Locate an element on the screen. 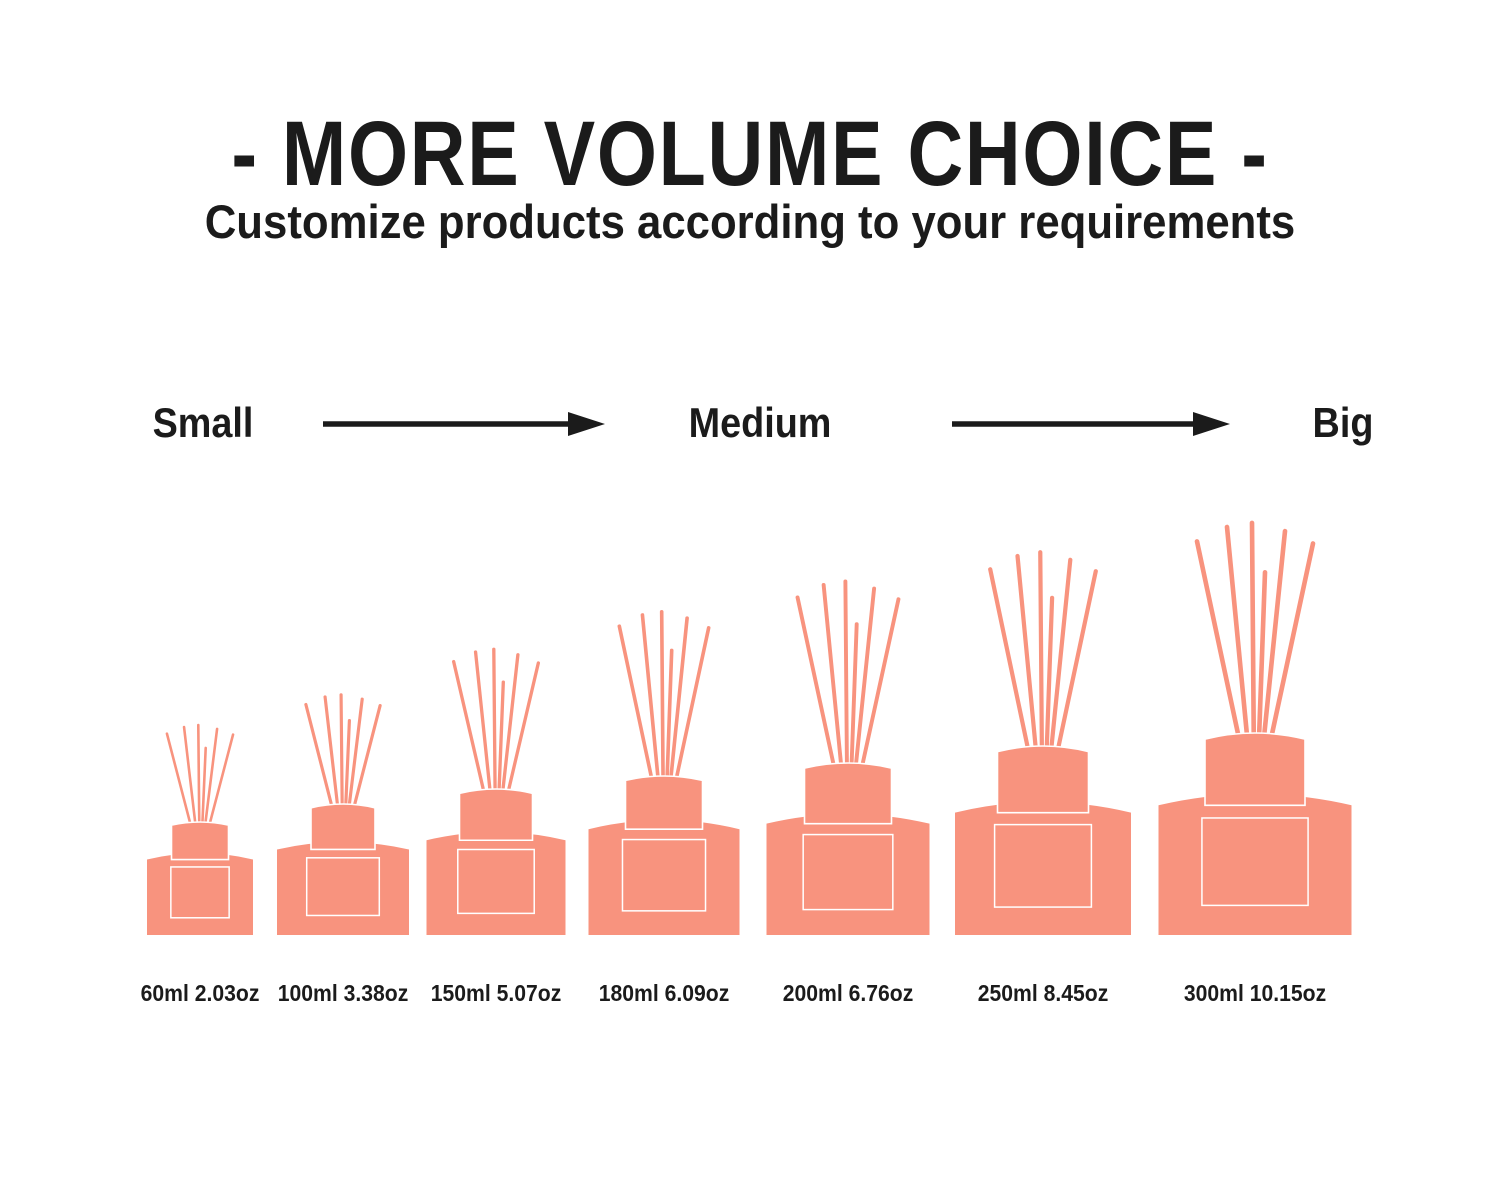 The width and height of the screenshot is (1500, 1200). volume-label: 300ml 10.15oz is located at coordinates (1255, 993).